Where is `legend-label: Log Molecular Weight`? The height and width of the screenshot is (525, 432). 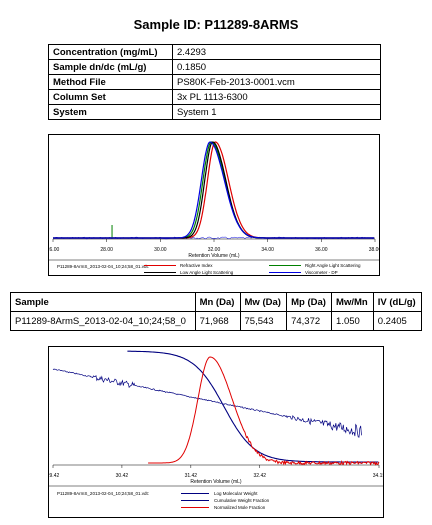
legend-label: Log Molecular Weight is located at coordinates (236, 493).